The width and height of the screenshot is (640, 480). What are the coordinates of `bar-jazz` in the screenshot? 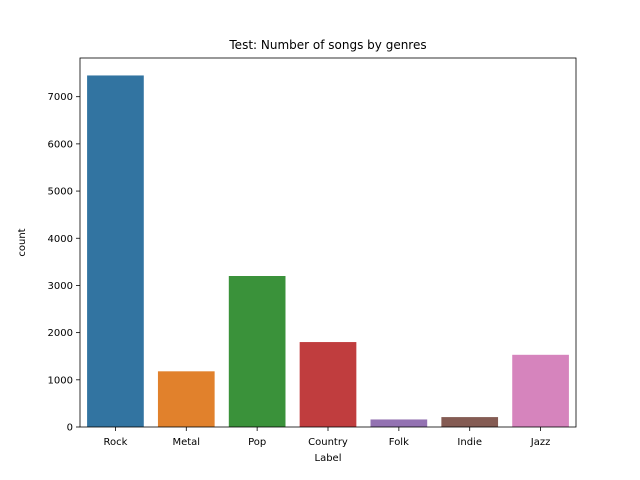 It's located at (540, 390).